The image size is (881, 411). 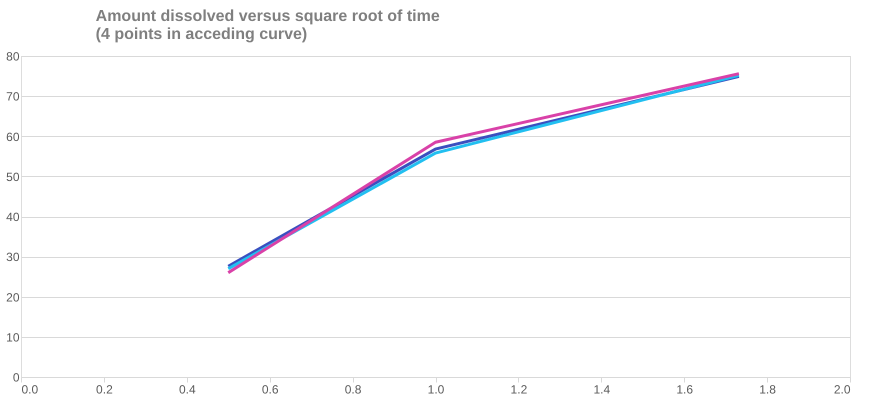 What do you see at coordinates (13, 177) in the screenshot?
I see `y-tick-label: 50` at bounding box center [13, 177].